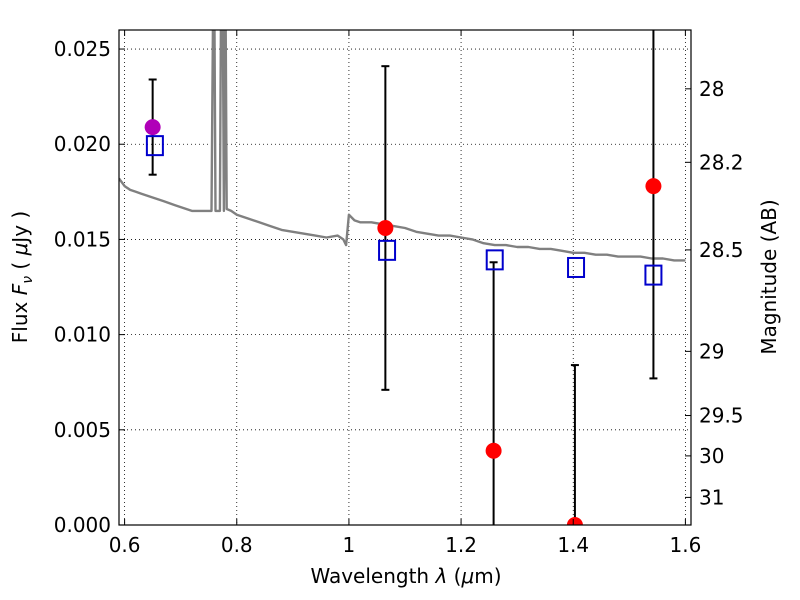 The height and width of the screenshot is (600, 800). Describe the element at coordinates (82, 430) in the screenshot. I see `y-tick-label: 0.005` at that location.